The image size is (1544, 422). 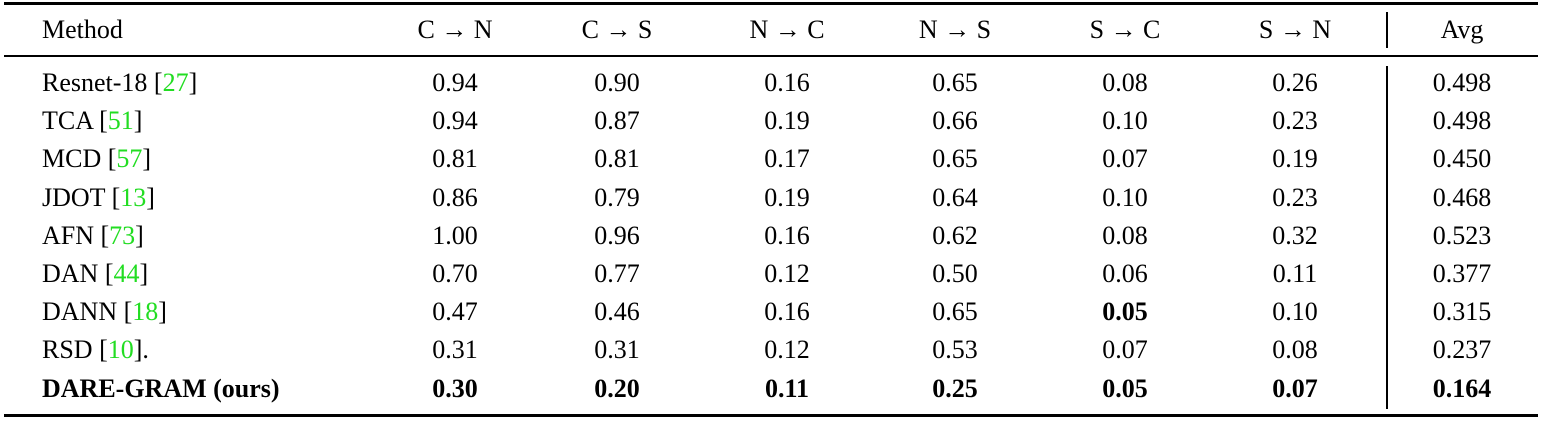 What do you see at coordinates (455, 388) in the screenshot?
I see `value-cell: 0.30` at bounding box center [455, 388].